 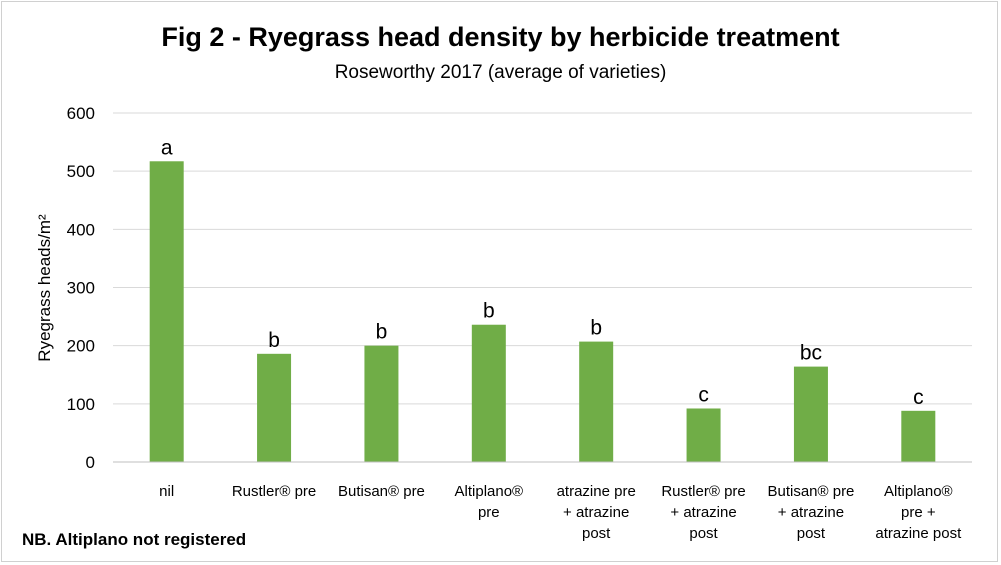 I want to click on x-tick-label: atrazine pre + atrazine post, so click(x=596, y=512).